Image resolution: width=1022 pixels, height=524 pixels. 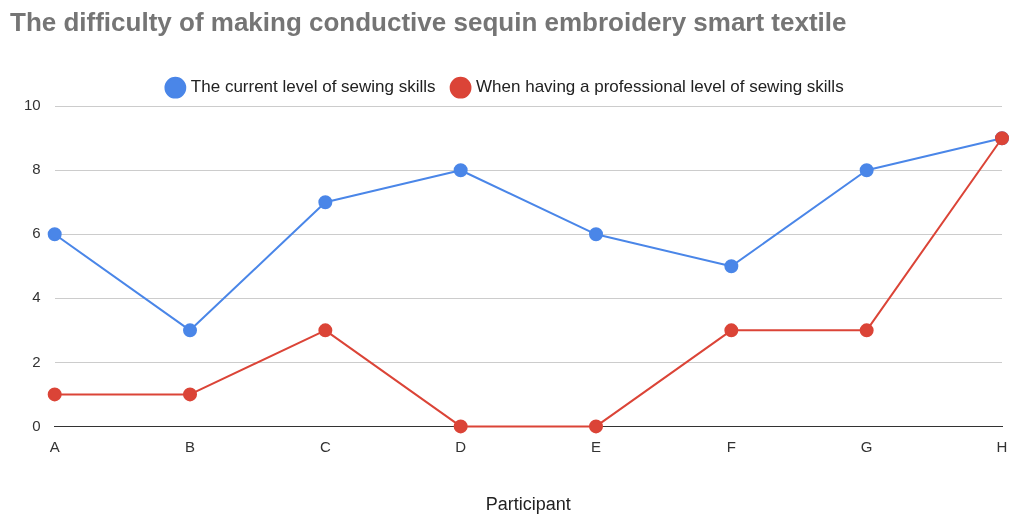 What do you see at coordinates (660, 87) in the screenshot?
I see `legend-label: When having a professional level of sewing skills` at bounding box center [660, 87].